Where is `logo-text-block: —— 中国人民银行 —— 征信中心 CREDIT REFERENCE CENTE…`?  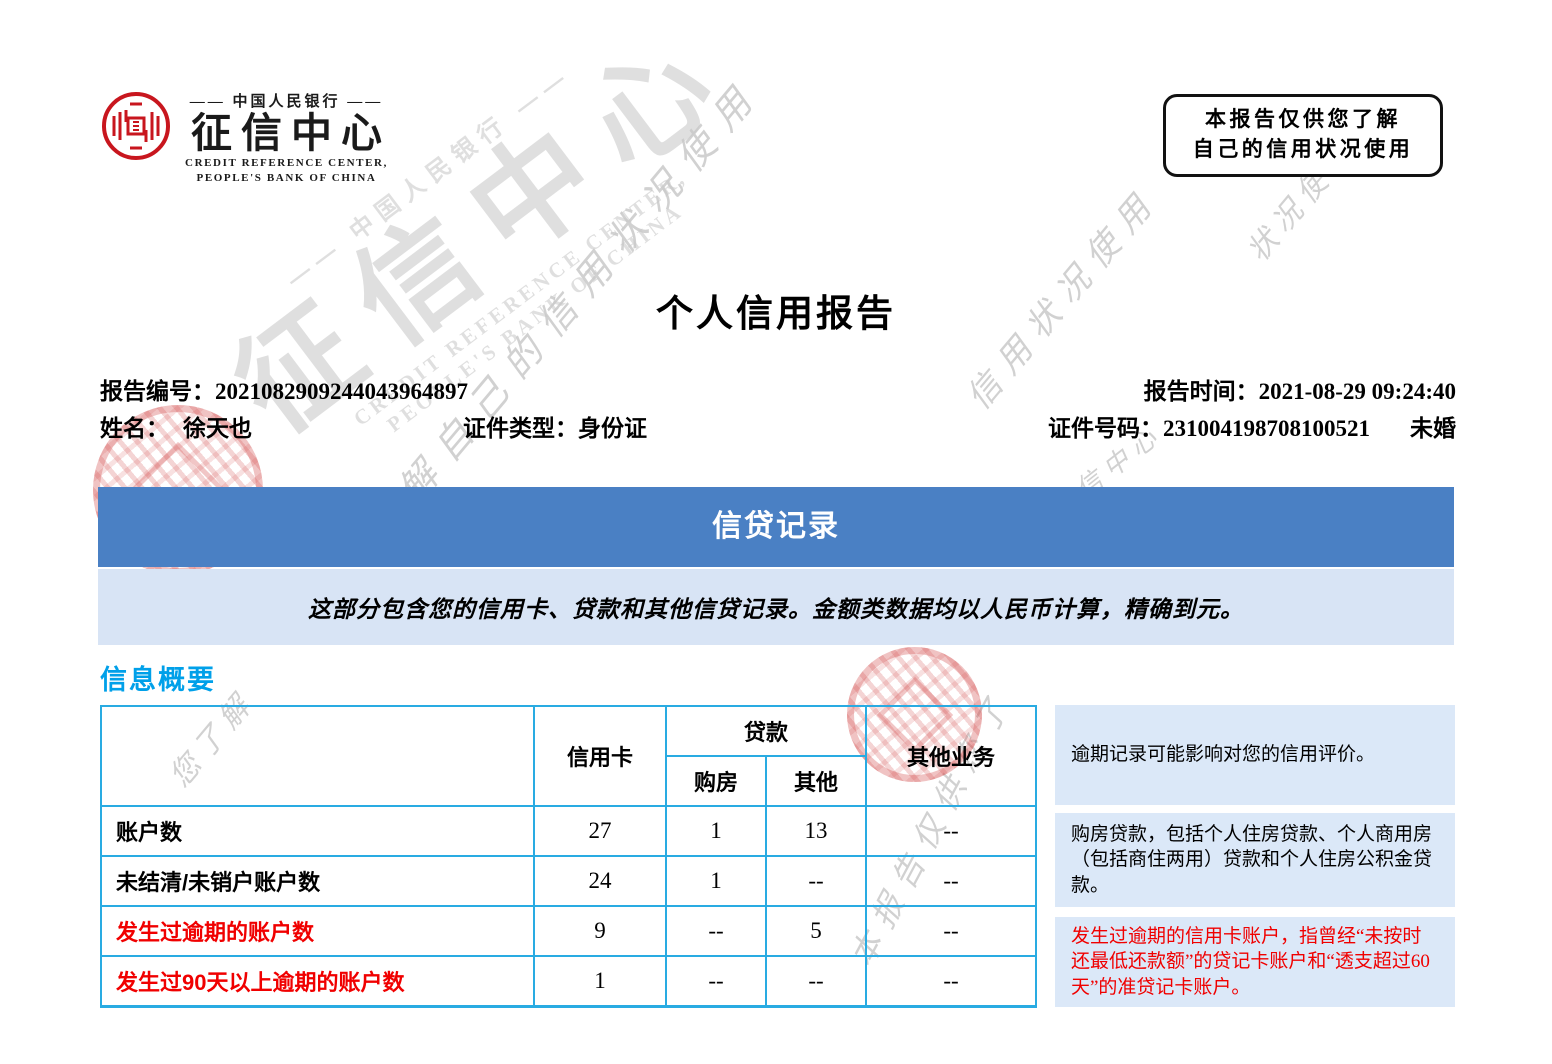
logo-text-block: —— 中国人民银行 —— 征信中心 CREDIT REFERENCE CENTE… is located at coordinates (286, 138).